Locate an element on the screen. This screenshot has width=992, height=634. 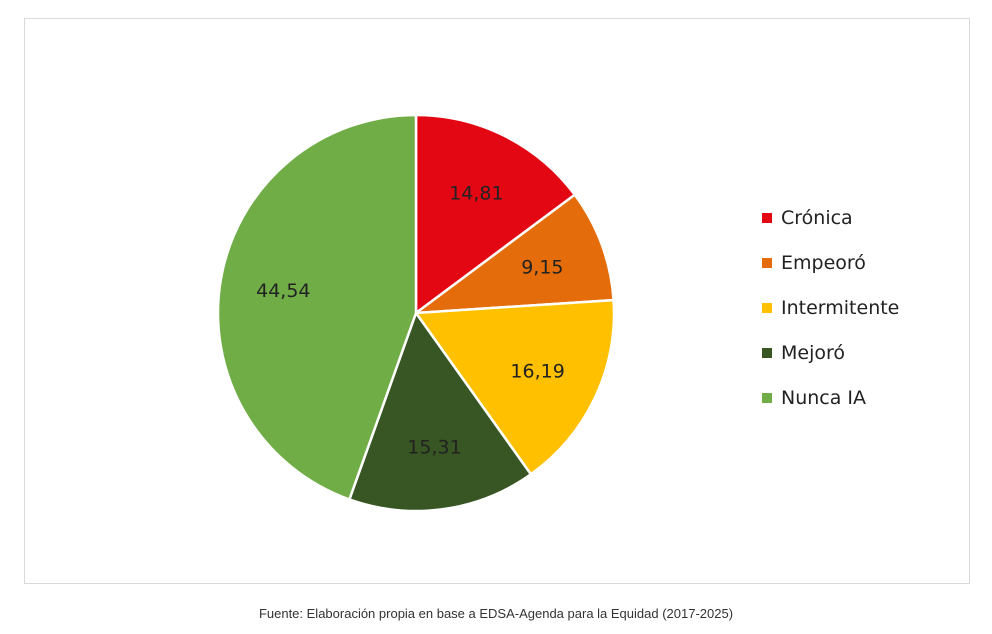
chart-legend: Crónica Empeoró Intermitente Mejoró Nunca IA is located at coordinates (830, 307).